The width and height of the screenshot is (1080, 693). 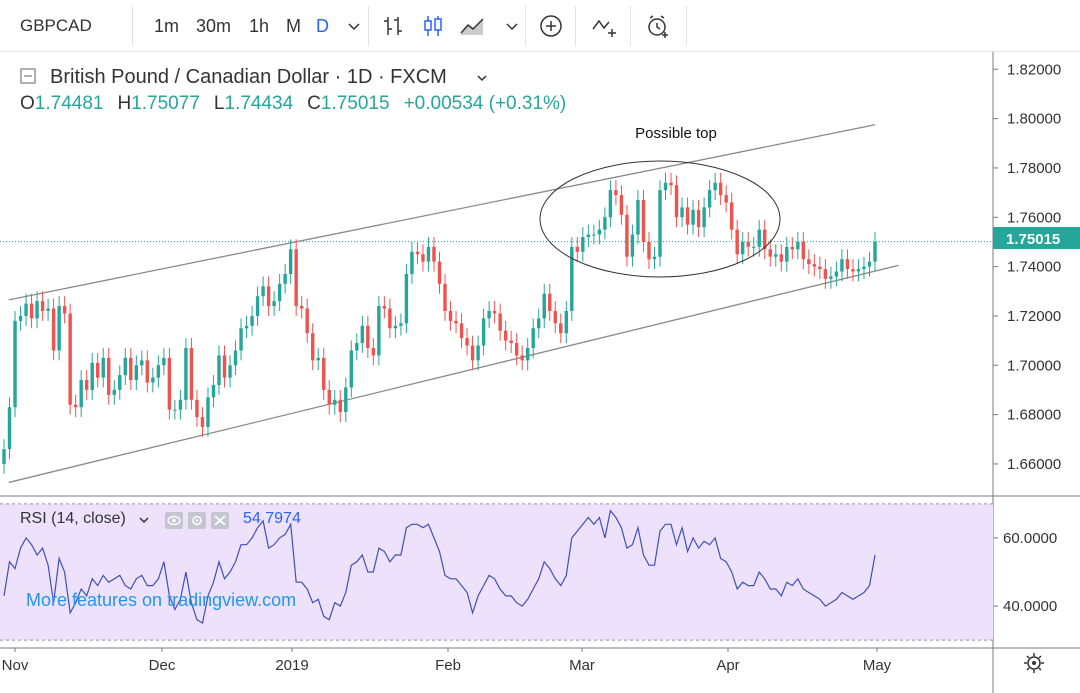 I want to click on open-label: O, so click(x=27, y=103).